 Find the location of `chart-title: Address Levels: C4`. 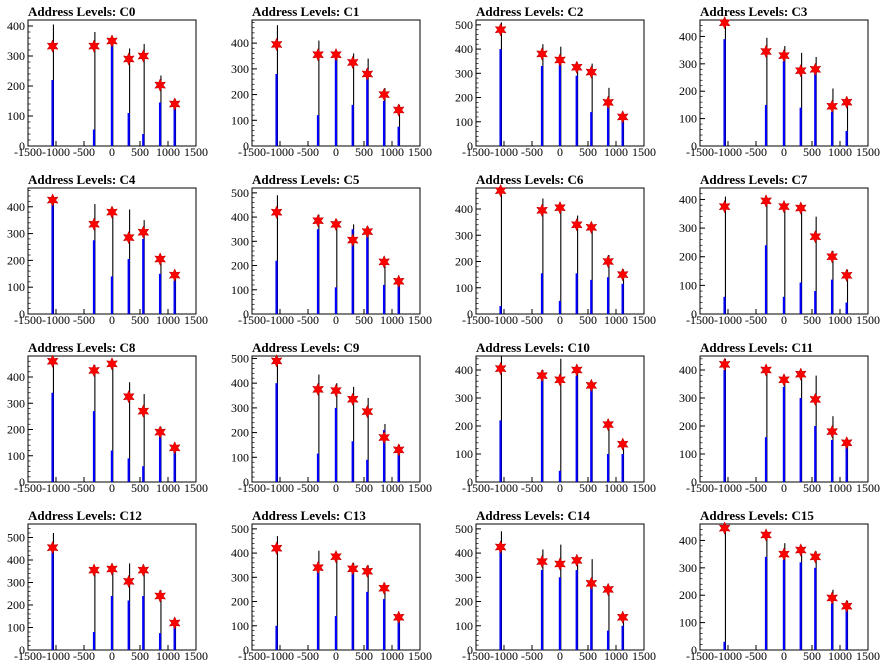

chart-title: Address Levels: C4 is located at coordinates (82, 179).